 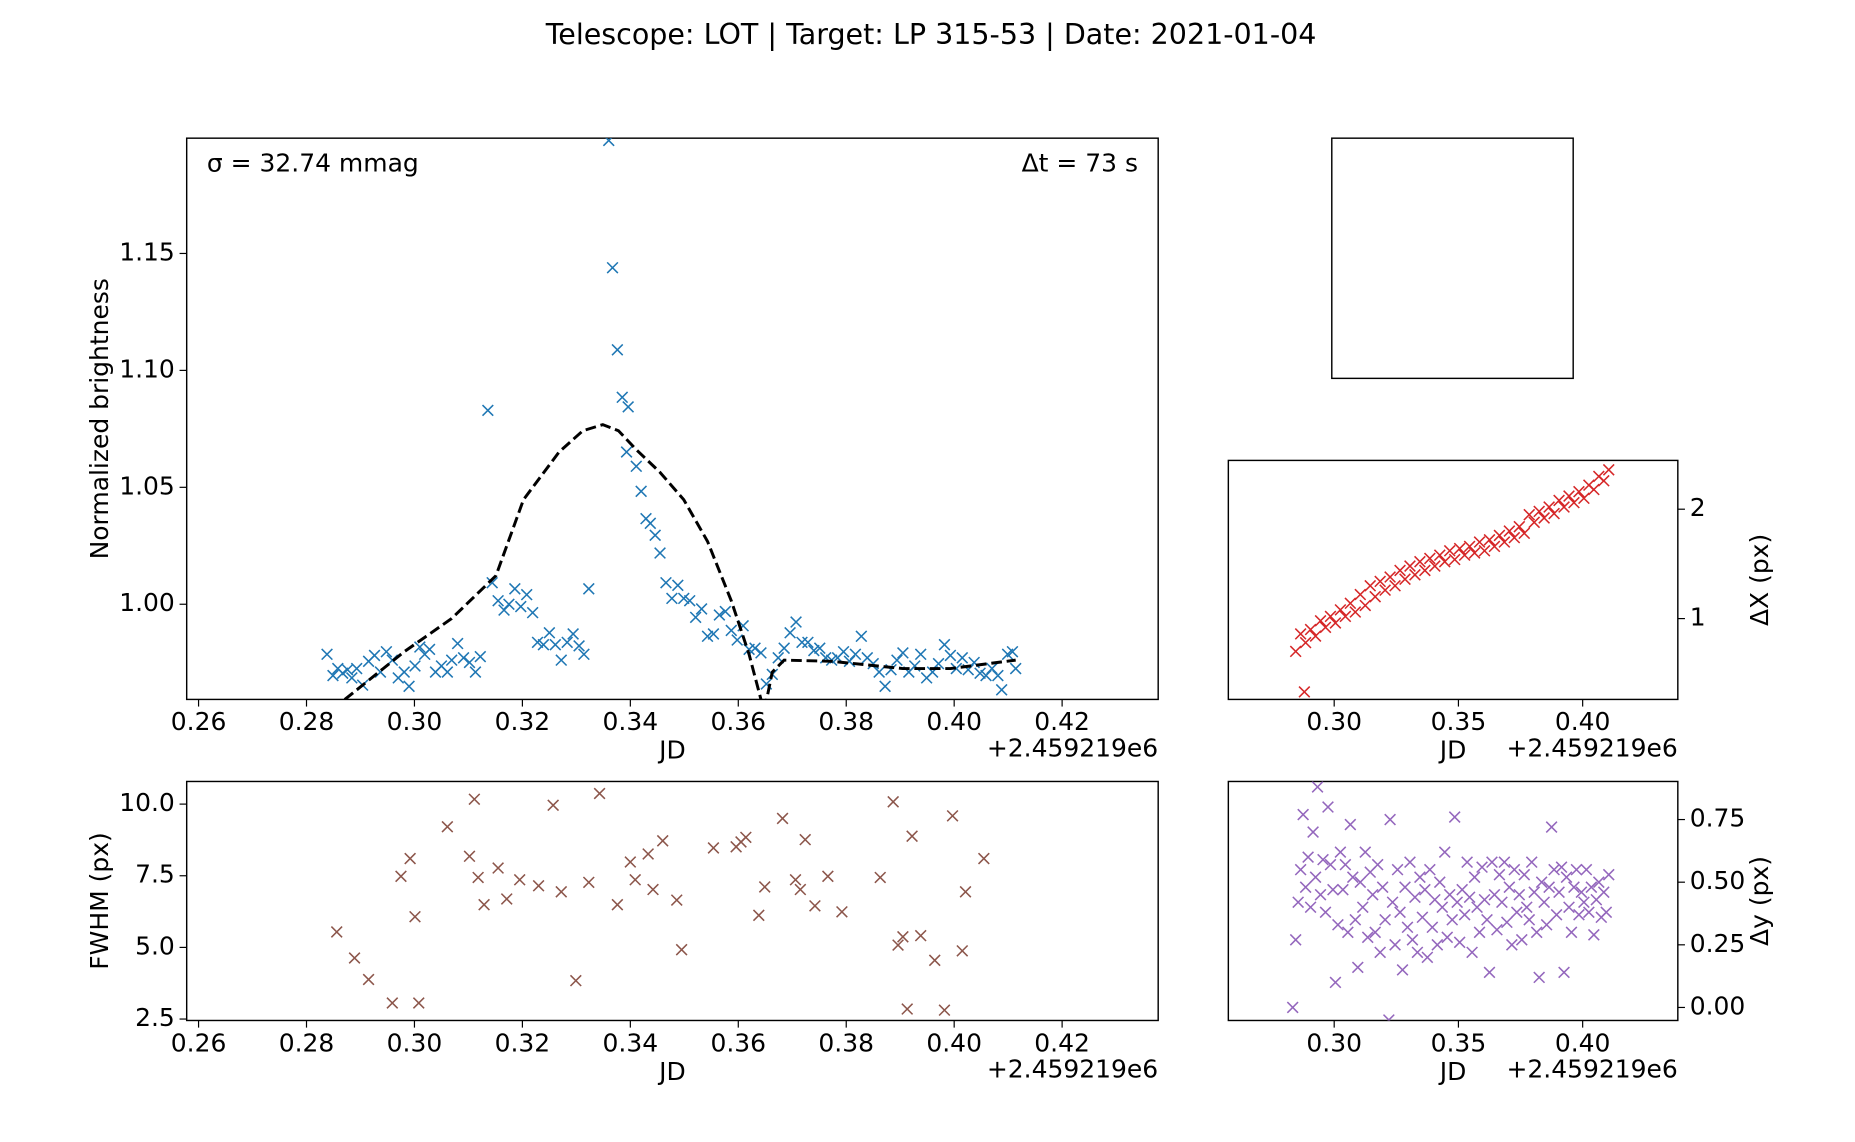 What do you see at coordinates (1453, 580) in the screenshot?
I see `axes-frame` at bounding box center [1453, 580].